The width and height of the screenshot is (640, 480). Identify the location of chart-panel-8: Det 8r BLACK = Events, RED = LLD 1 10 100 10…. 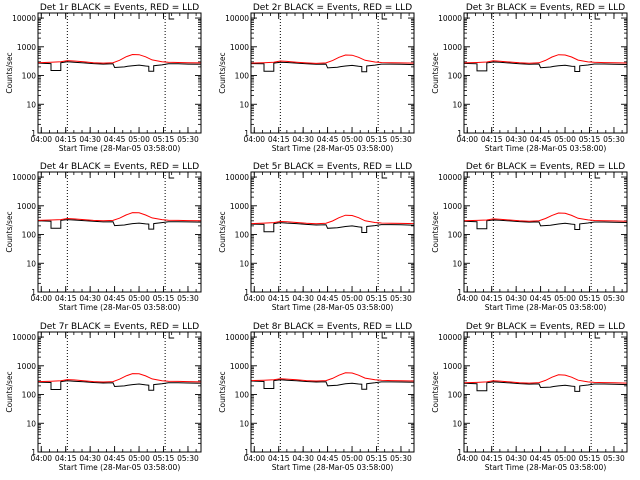
(316, 397).